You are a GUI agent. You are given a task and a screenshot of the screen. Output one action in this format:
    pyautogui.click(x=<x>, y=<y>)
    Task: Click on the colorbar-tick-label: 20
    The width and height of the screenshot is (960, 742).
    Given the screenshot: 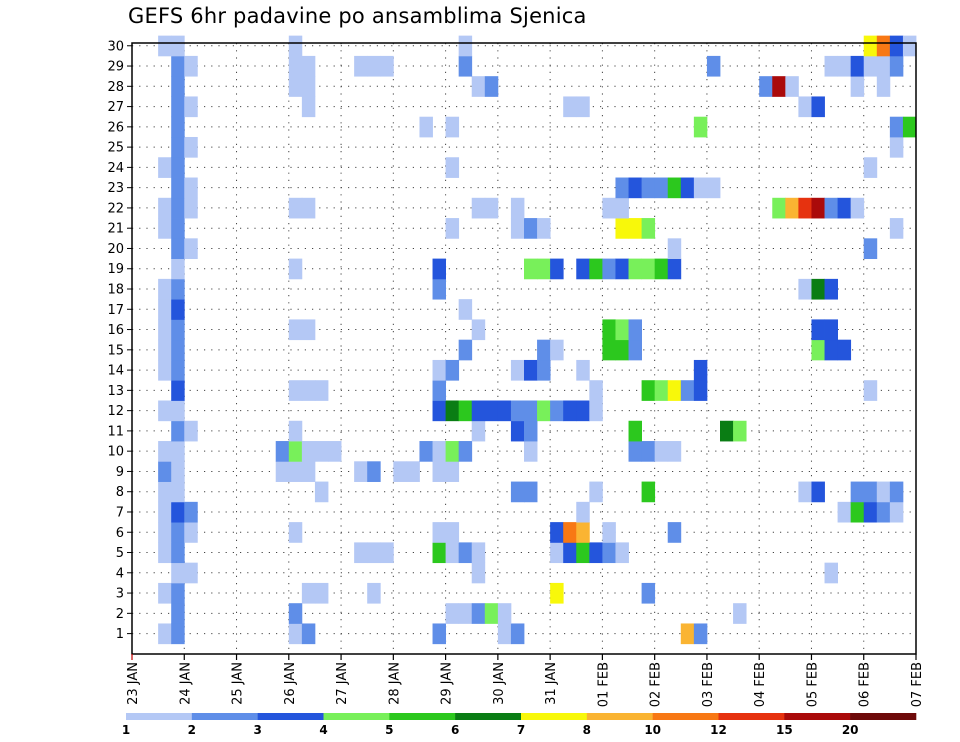 What is the action you would take?
    pyautogui.click(x=850, y=730)
    